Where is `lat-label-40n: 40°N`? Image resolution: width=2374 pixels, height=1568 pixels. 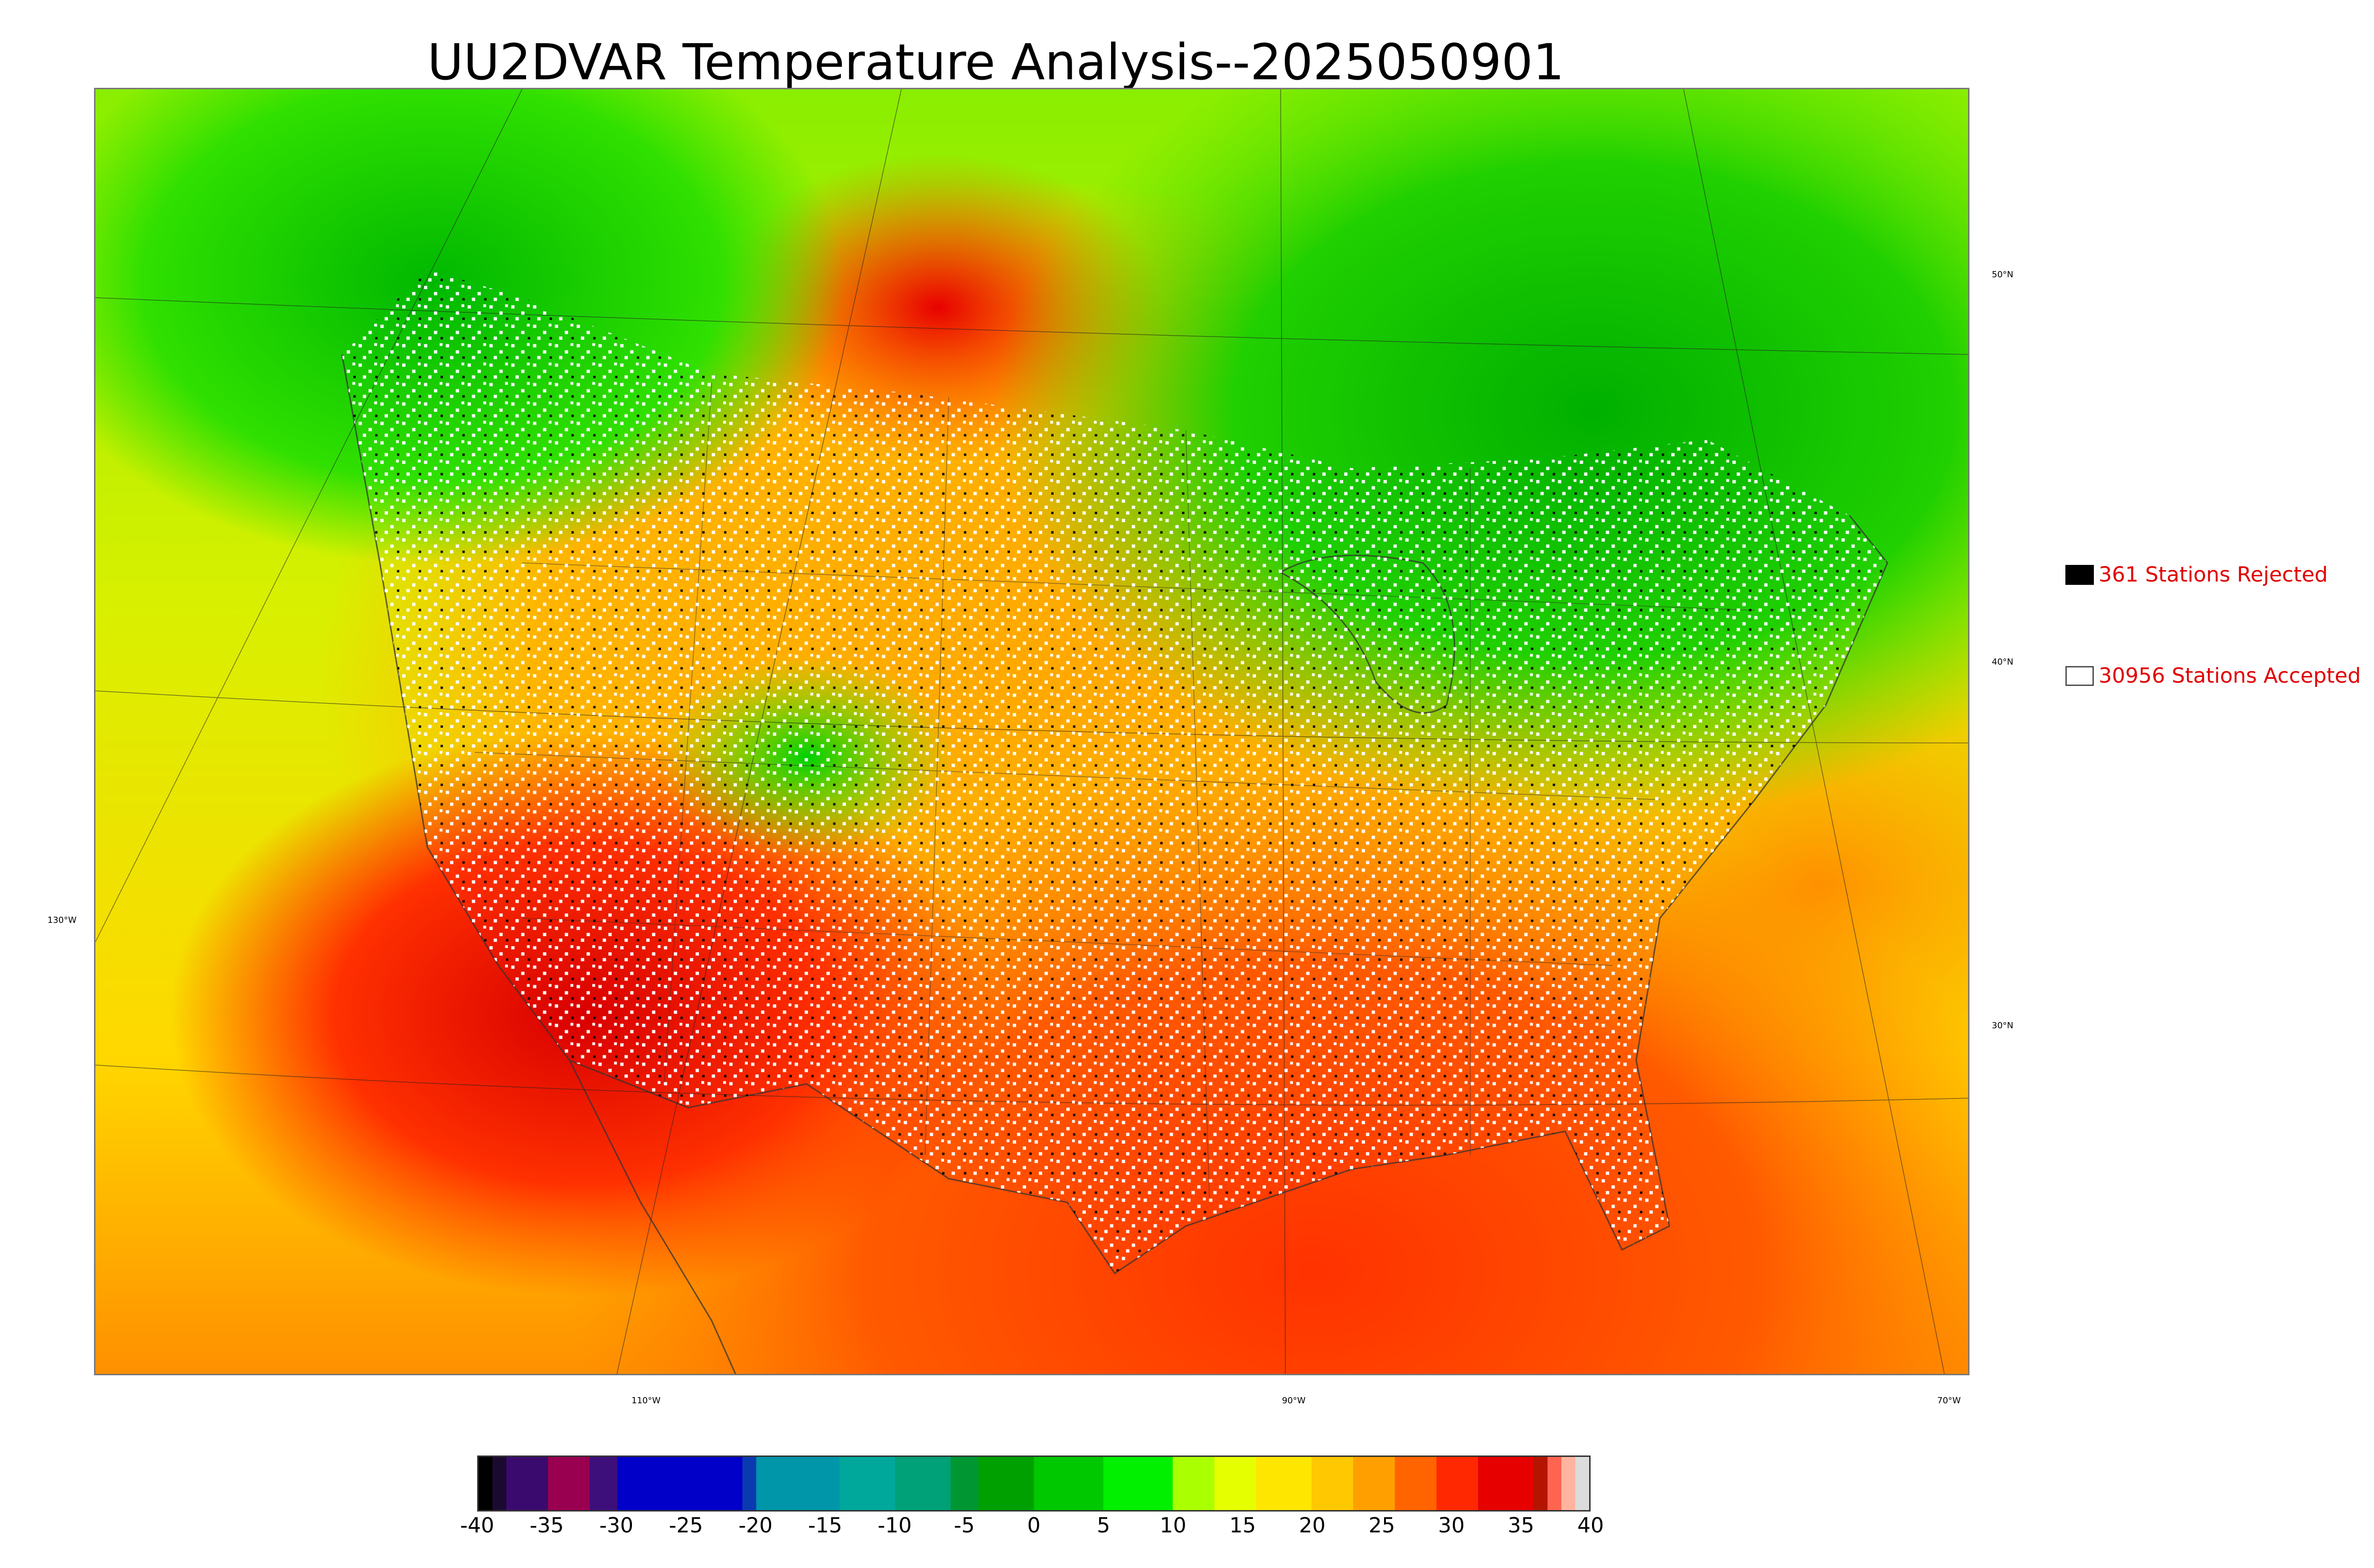 lat-label-40n: 40°N is located at coordinates (2003, 662).